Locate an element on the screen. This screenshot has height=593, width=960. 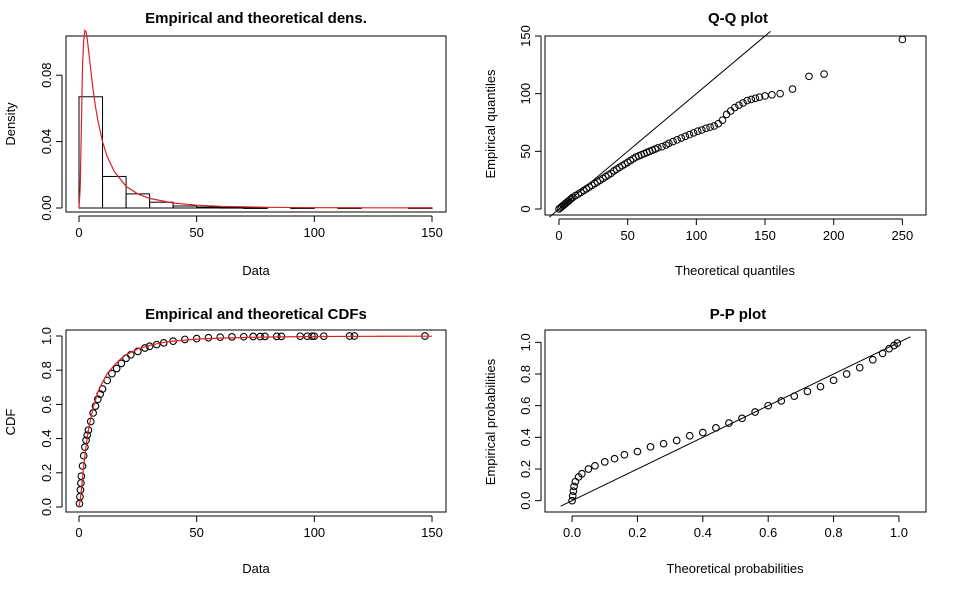
density-plot-y-label: Density is located at coordinates (10, 124).